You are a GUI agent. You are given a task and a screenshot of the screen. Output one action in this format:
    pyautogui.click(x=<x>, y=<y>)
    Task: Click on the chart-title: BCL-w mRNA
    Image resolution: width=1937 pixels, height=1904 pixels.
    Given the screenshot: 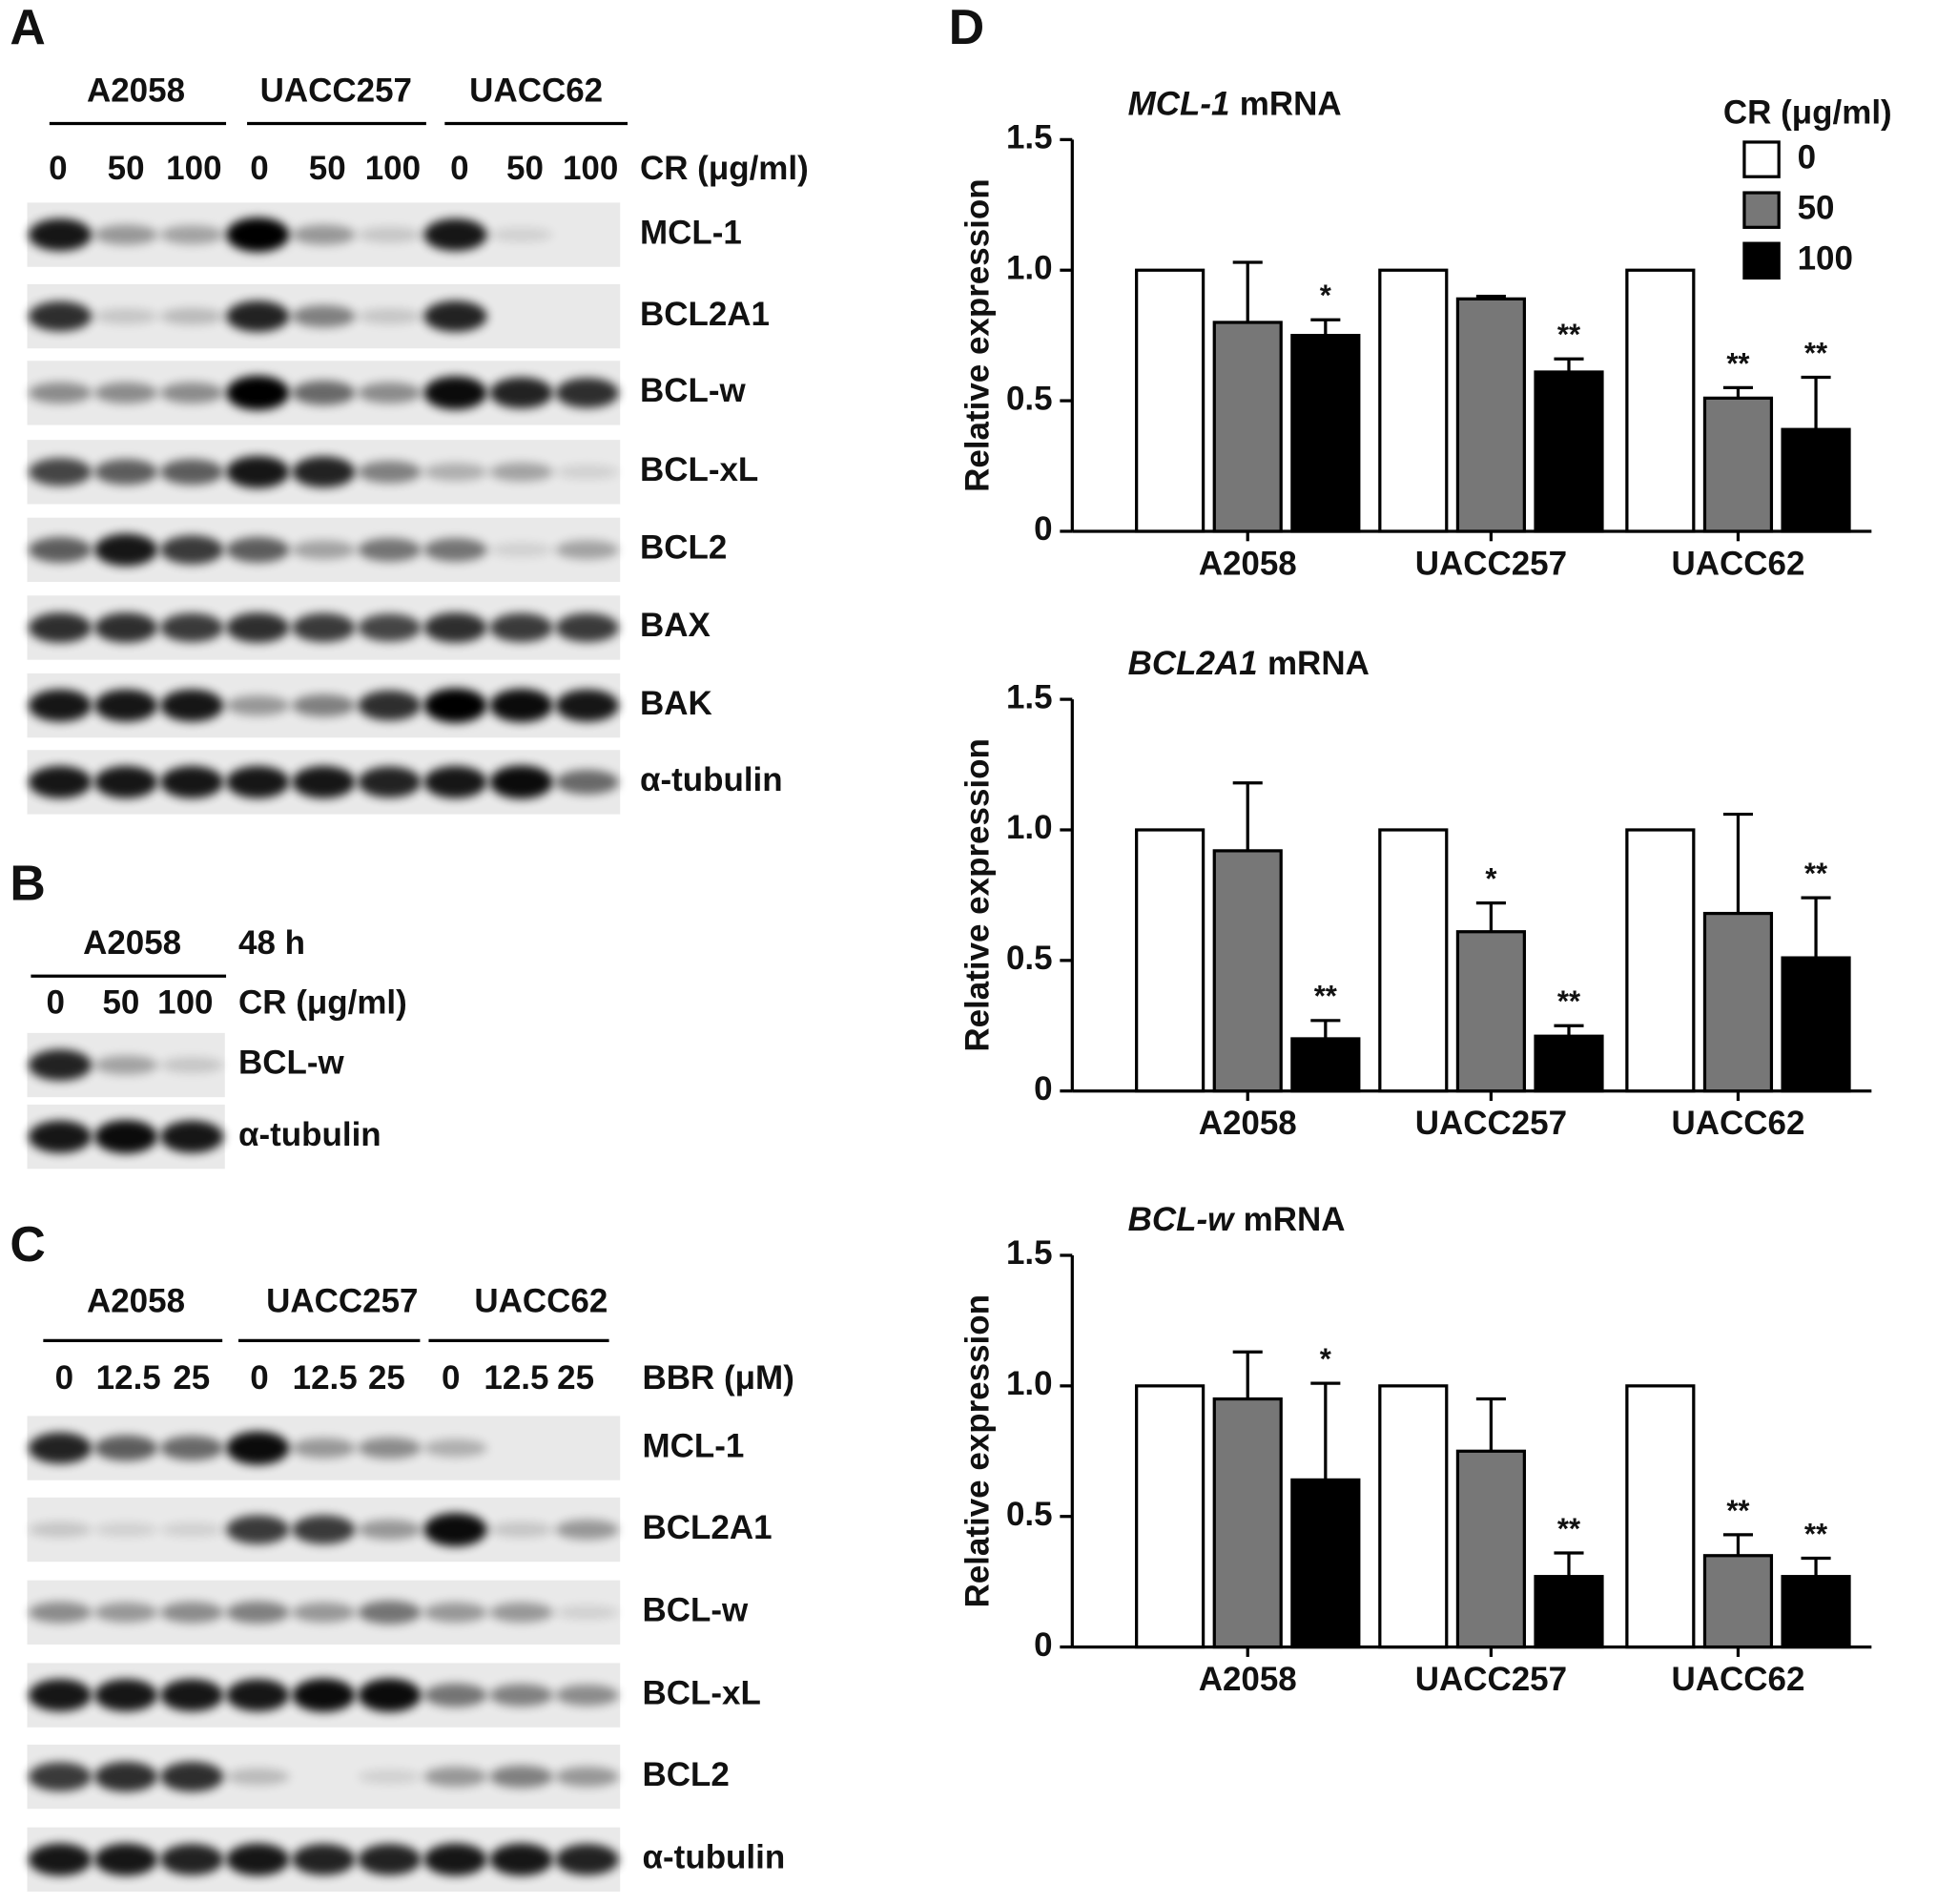 What is the action you would take?
    pyautogui.click(x=1237, y=1219)
    